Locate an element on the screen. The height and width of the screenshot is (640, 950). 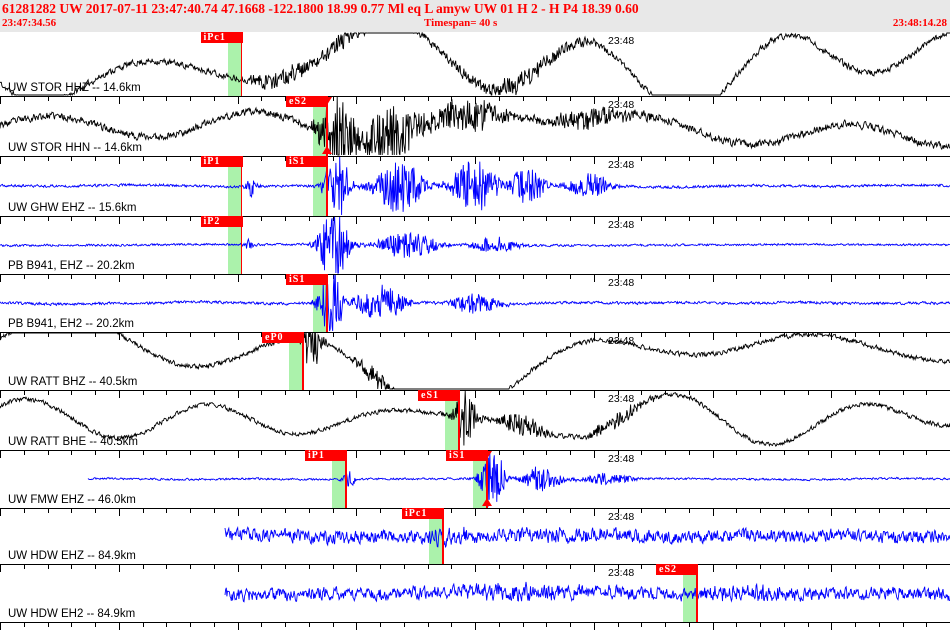
channel-label: UW STOR HHN -- 14.6km is located at coordinates (75, 148).